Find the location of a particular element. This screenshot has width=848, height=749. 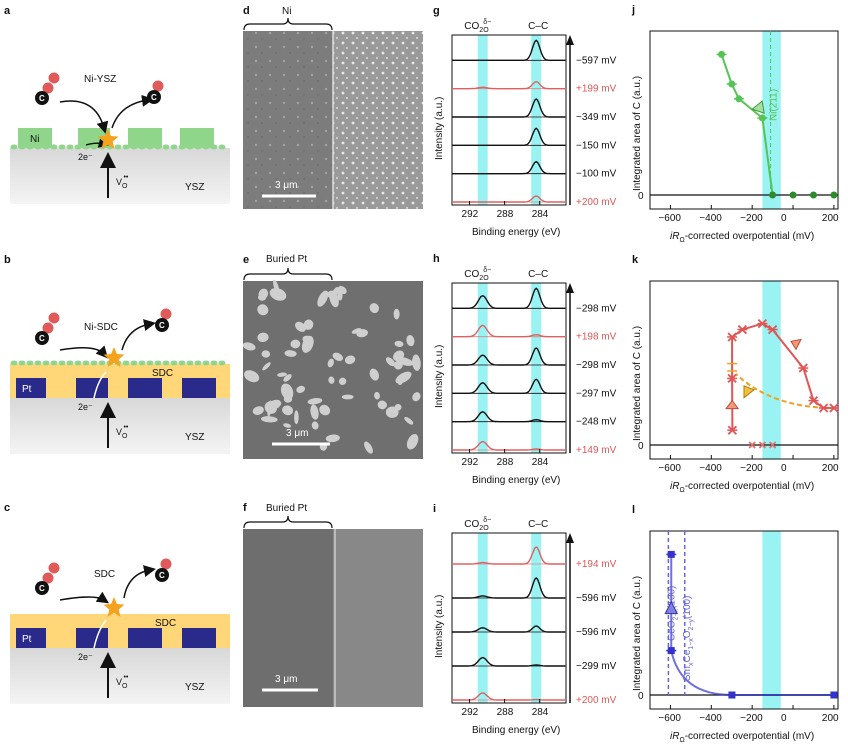

voltage-label: −349 mV is located at coordinates (596, 117).